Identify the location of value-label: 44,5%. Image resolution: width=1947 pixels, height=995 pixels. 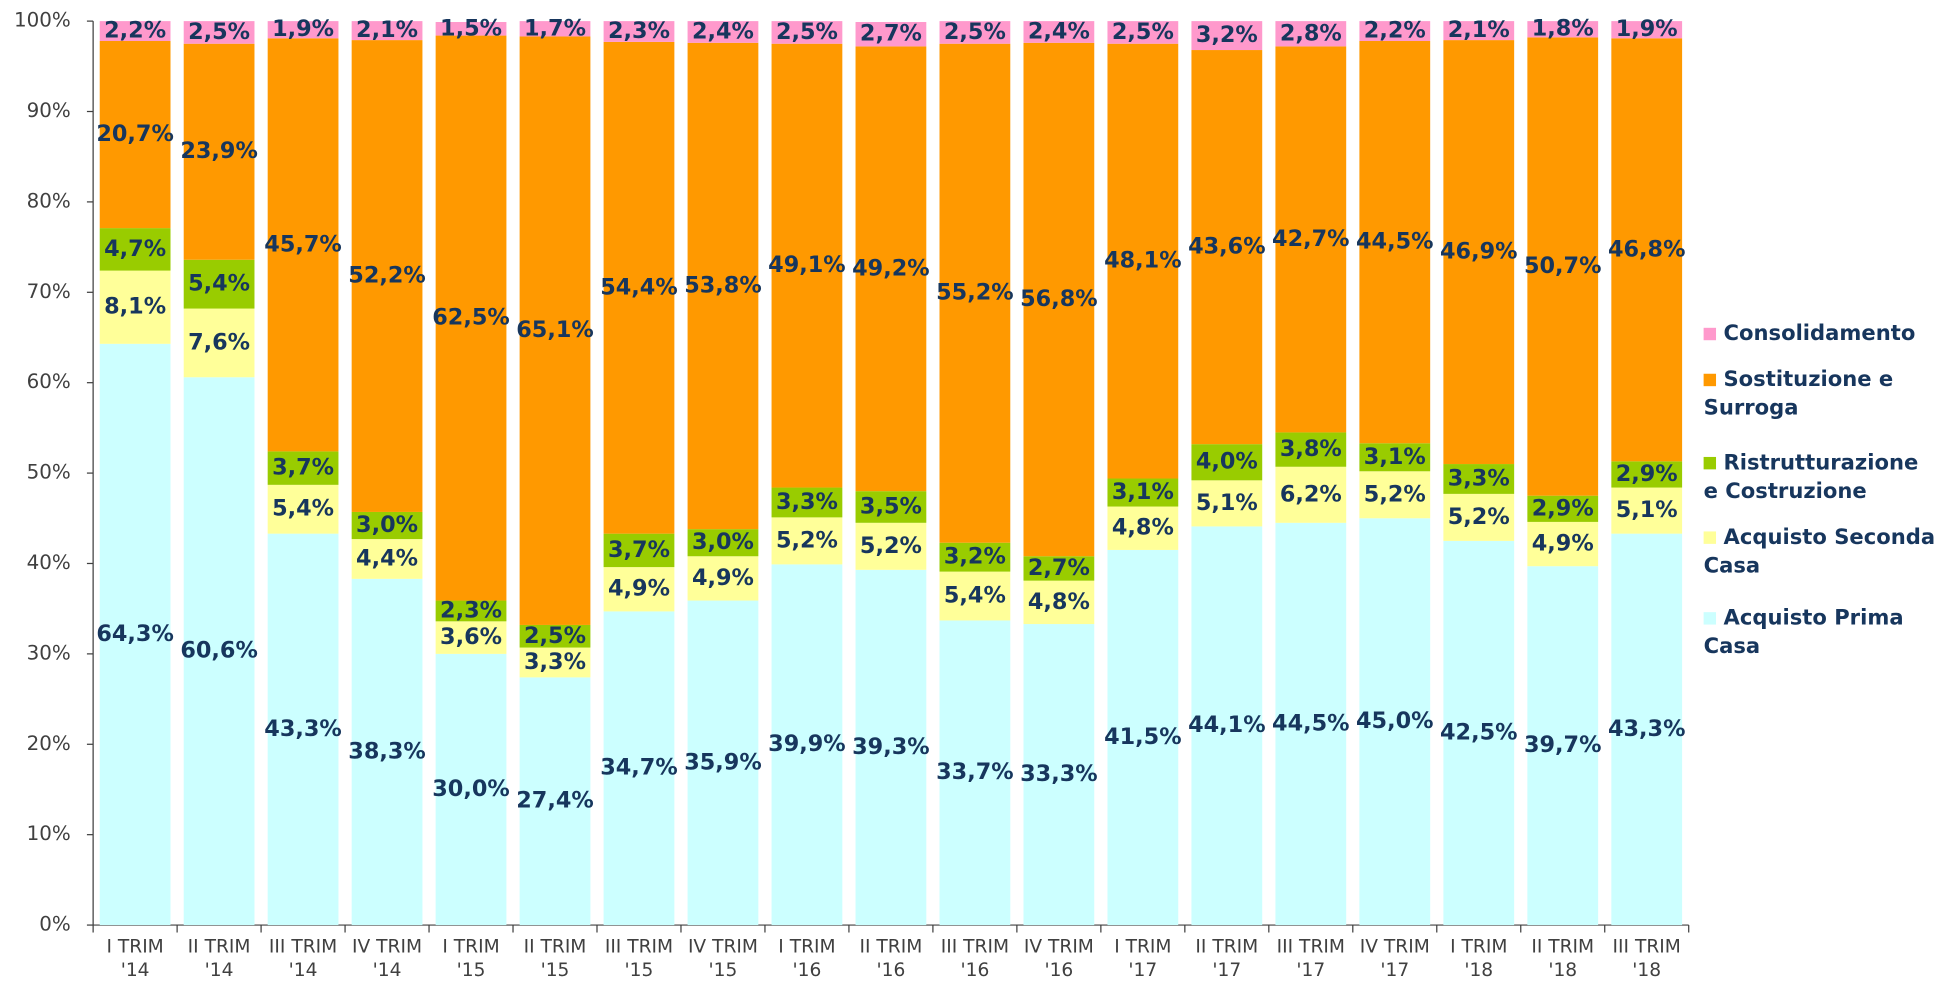
(1311, 723).